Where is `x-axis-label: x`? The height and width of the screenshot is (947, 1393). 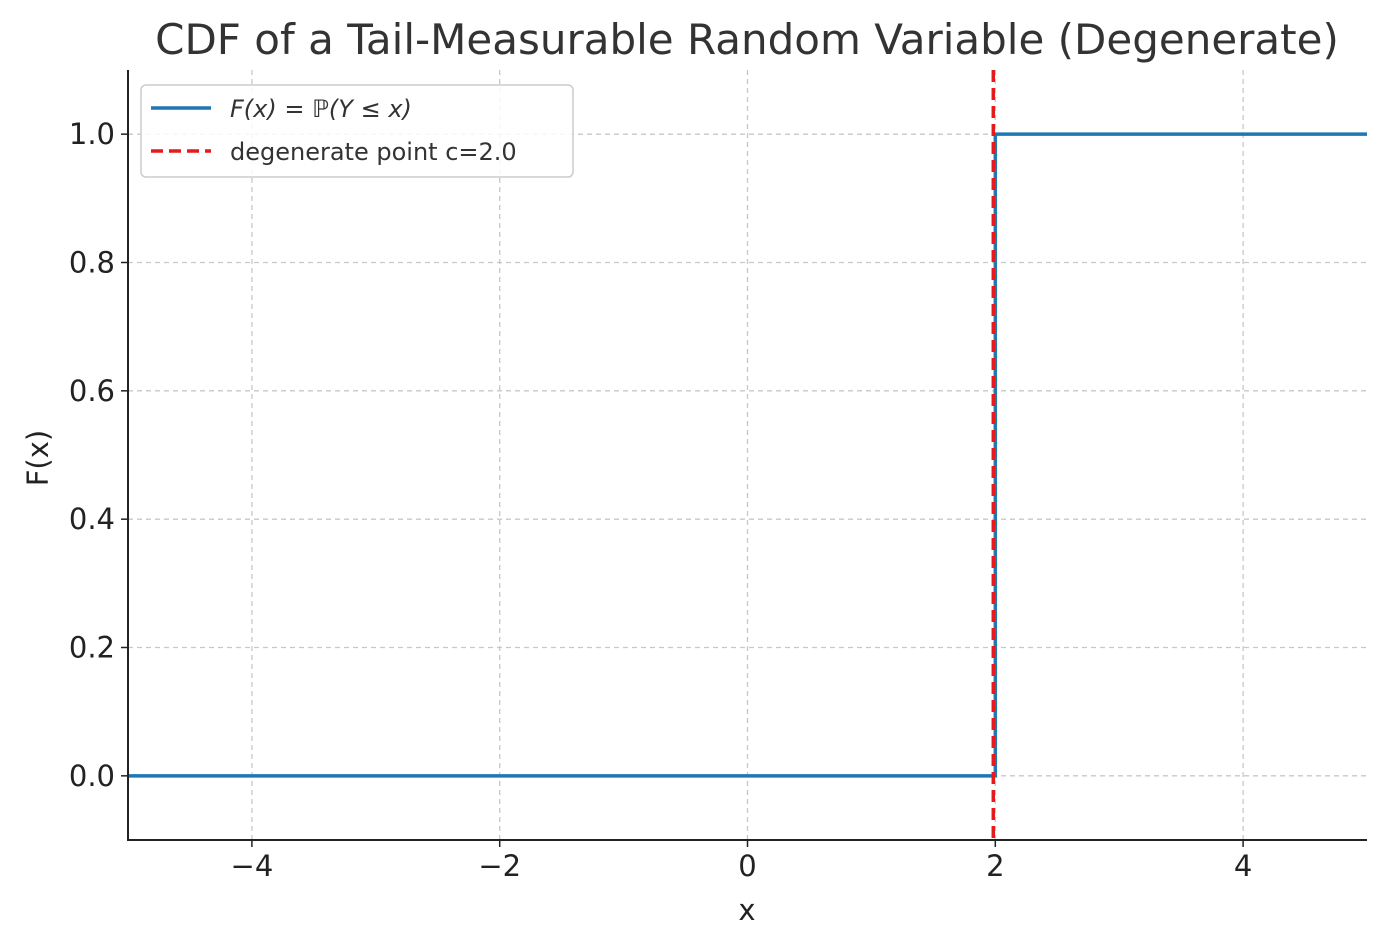
x-axis-label: x is located at coordinates (746, 910).